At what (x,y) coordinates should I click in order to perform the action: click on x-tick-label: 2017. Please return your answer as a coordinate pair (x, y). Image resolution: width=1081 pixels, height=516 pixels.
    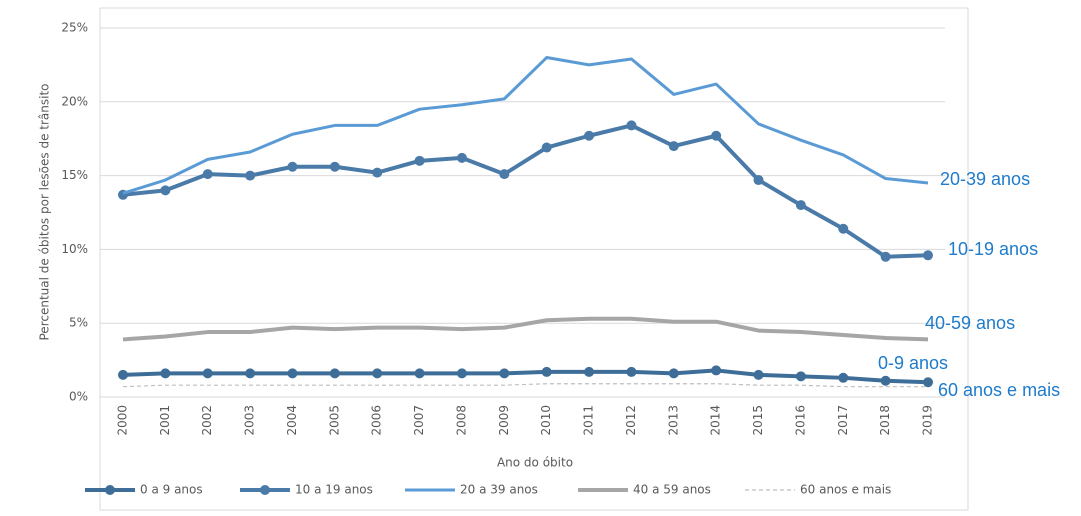
    Looking at the image, I should click on (843, 420).